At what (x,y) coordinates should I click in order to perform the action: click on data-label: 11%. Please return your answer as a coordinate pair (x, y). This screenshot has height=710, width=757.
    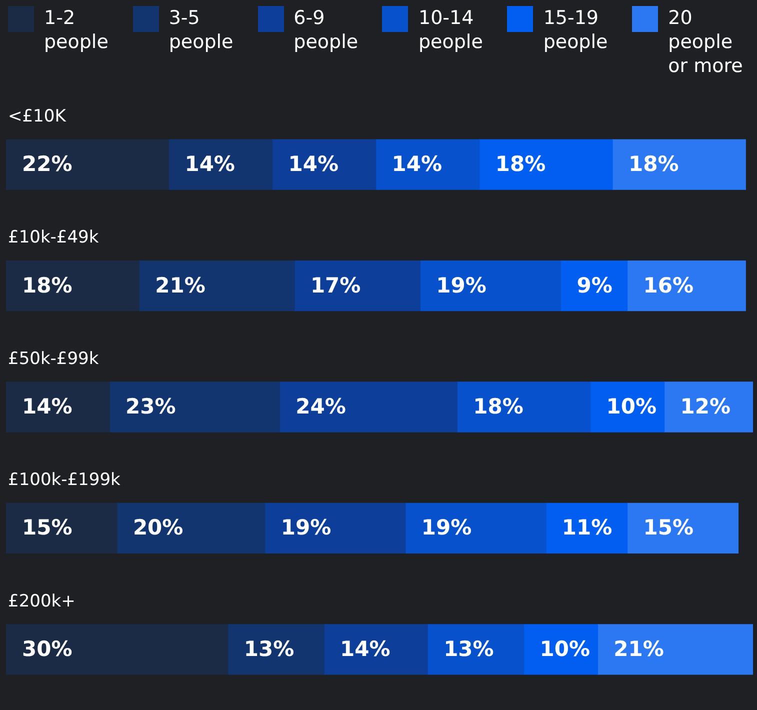
    Looking at the image, I should click on (587, 528).